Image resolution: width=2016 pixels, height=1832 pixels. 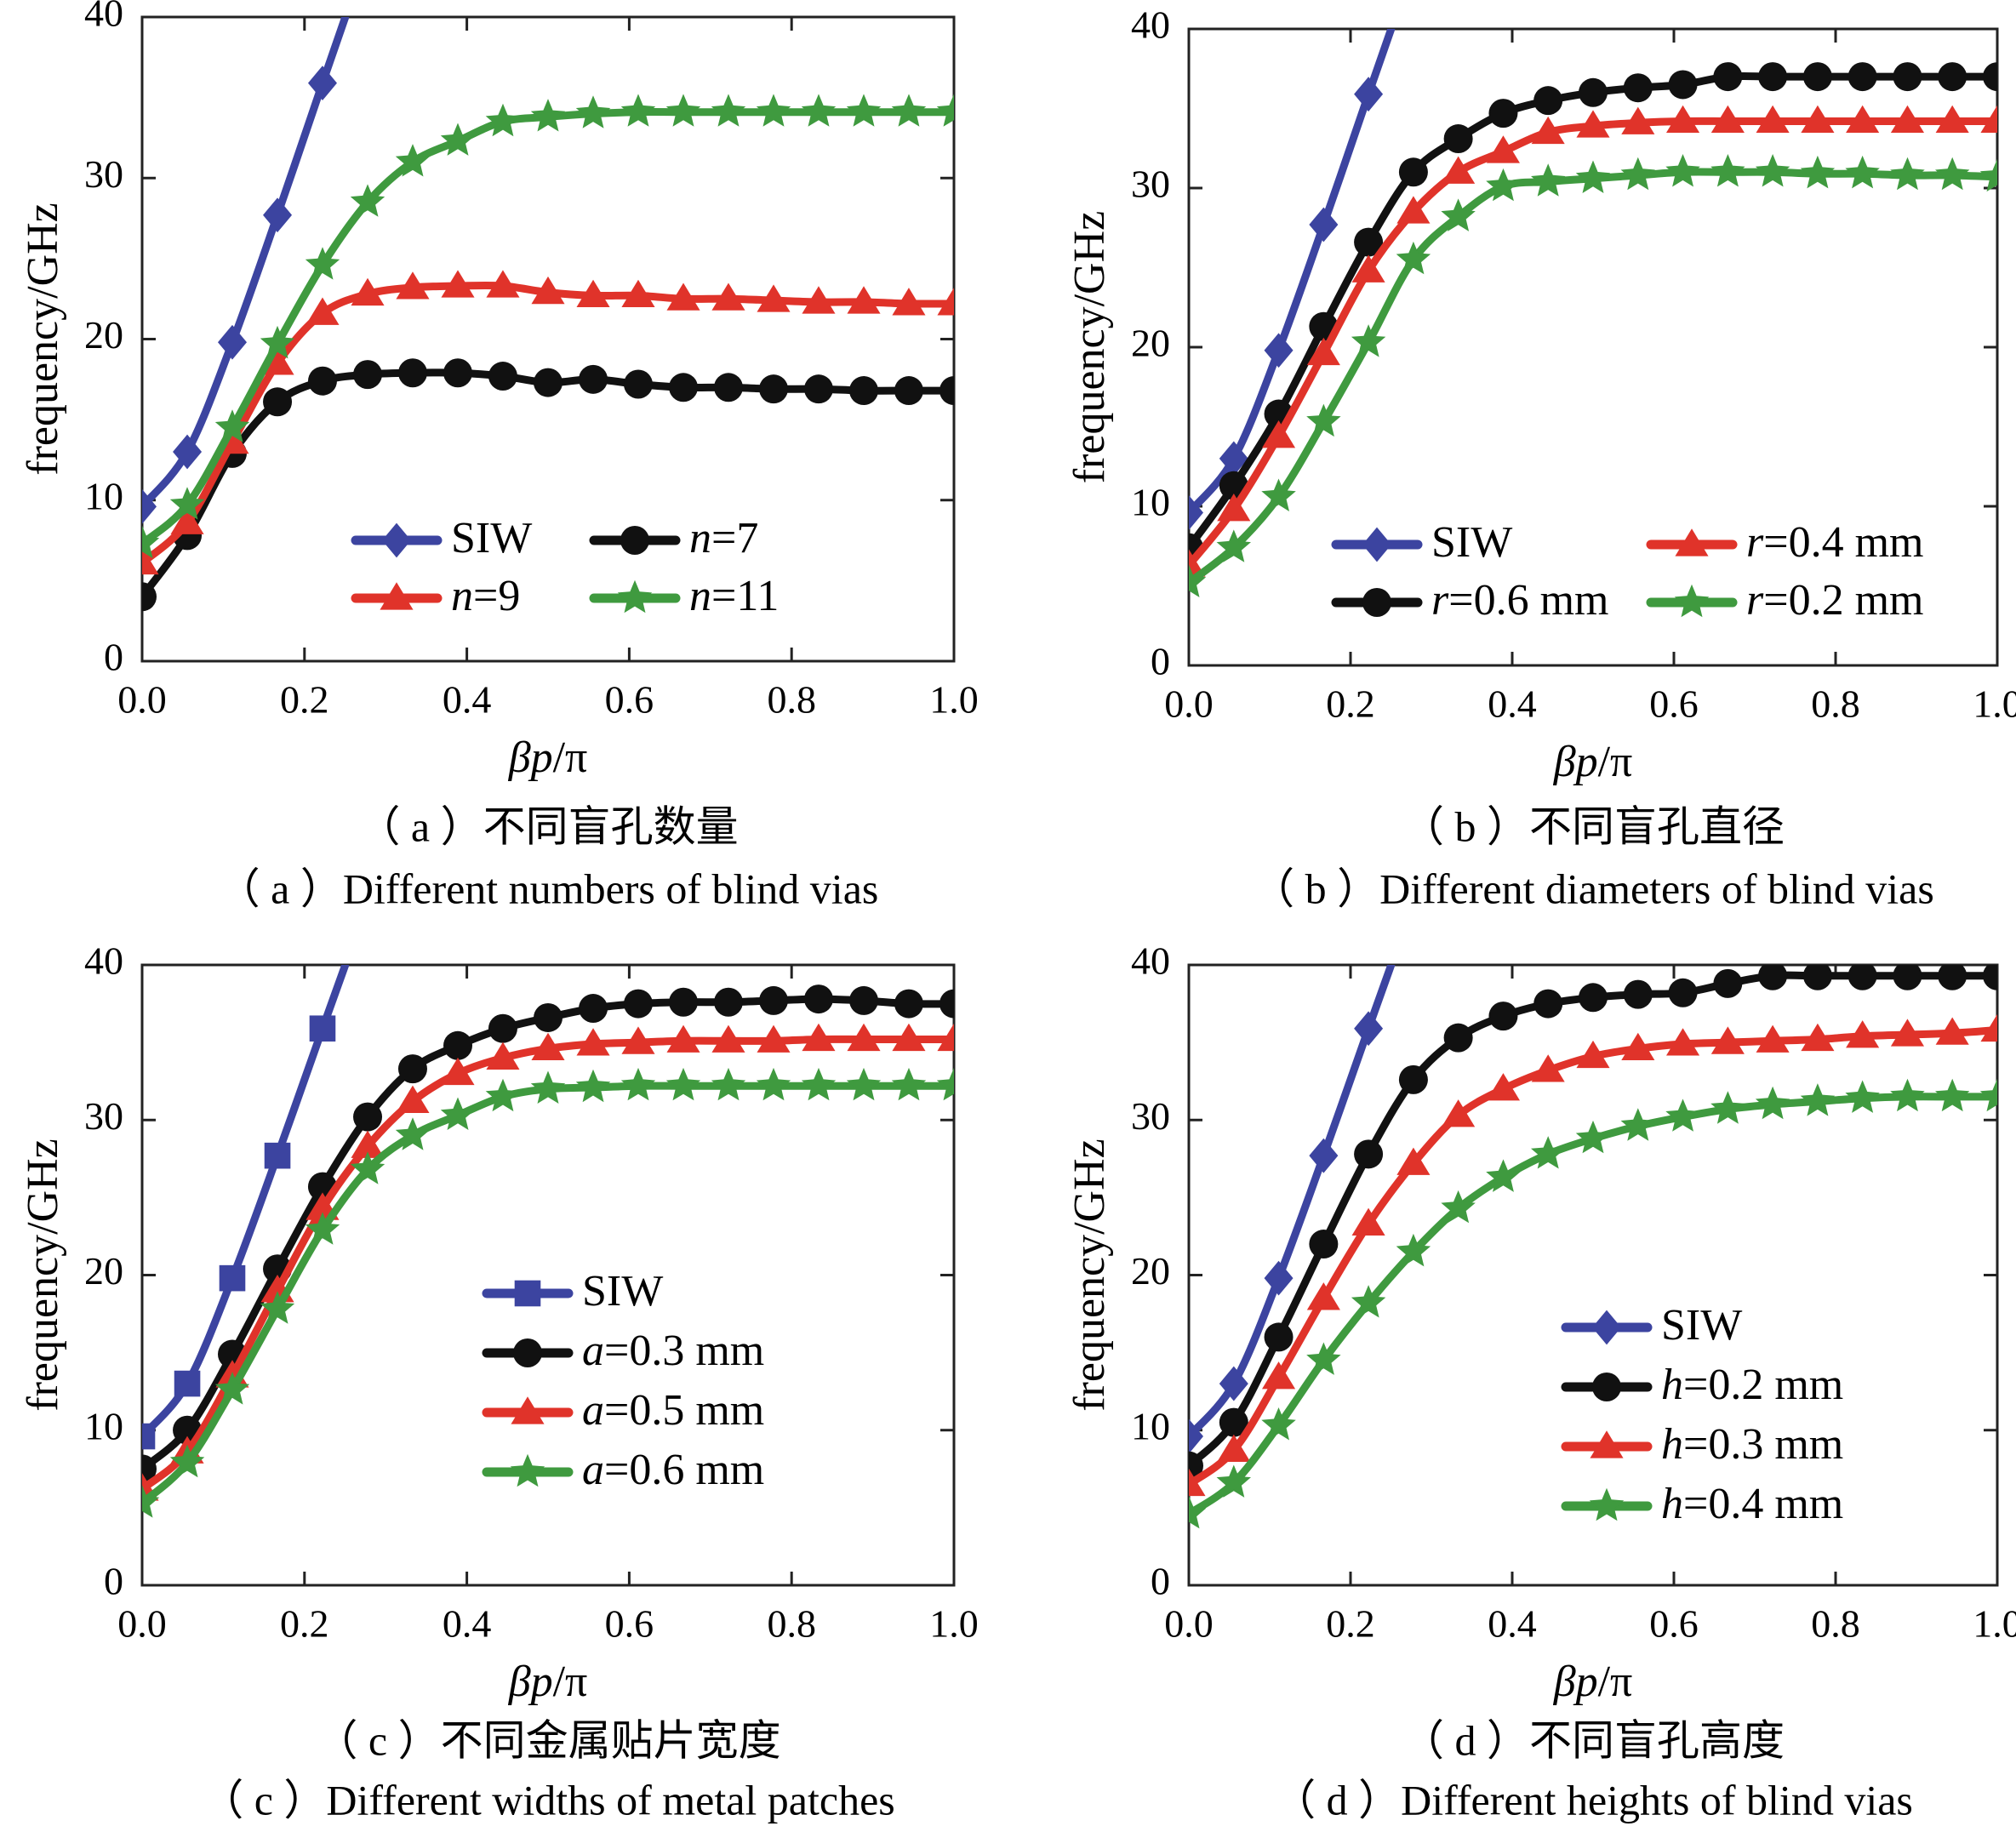 What do you see at coordinates (629, 1624) in the screenshot?
I see `x-tick-label: 0.6` at bounding box center [629, 1624].